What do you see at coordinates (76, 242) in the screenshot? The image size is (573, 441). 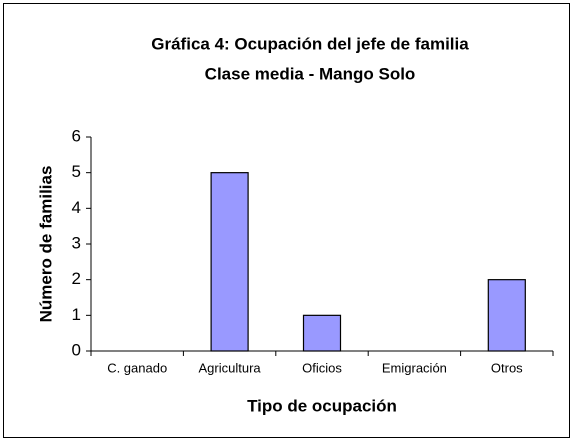 I see `y-tick-label: 3` at bounding box center [76, 242].